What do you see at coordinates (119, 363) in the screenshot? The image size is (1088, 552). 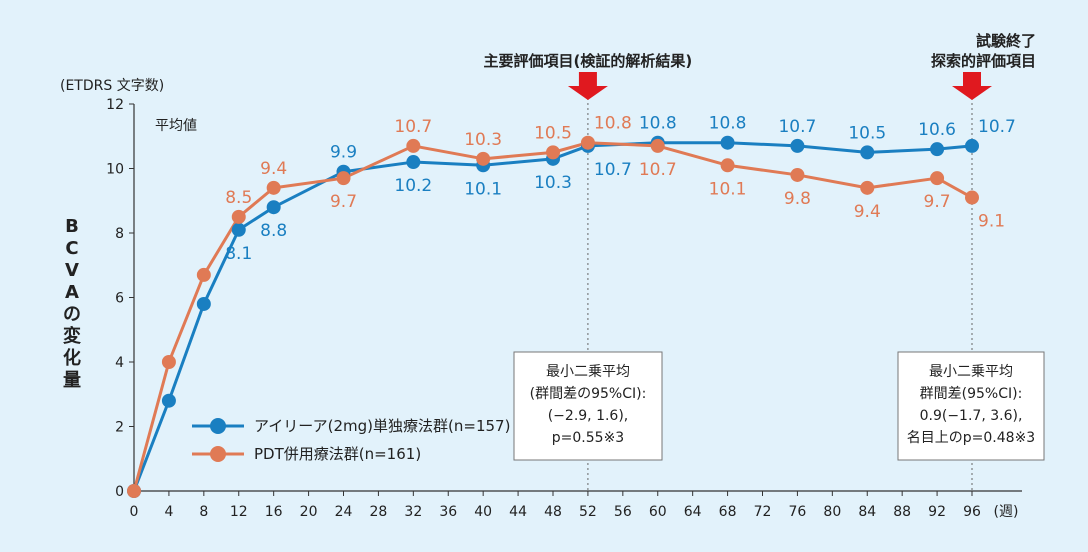 I see `y-tick-label: 4` at bounding box center [119, 363].